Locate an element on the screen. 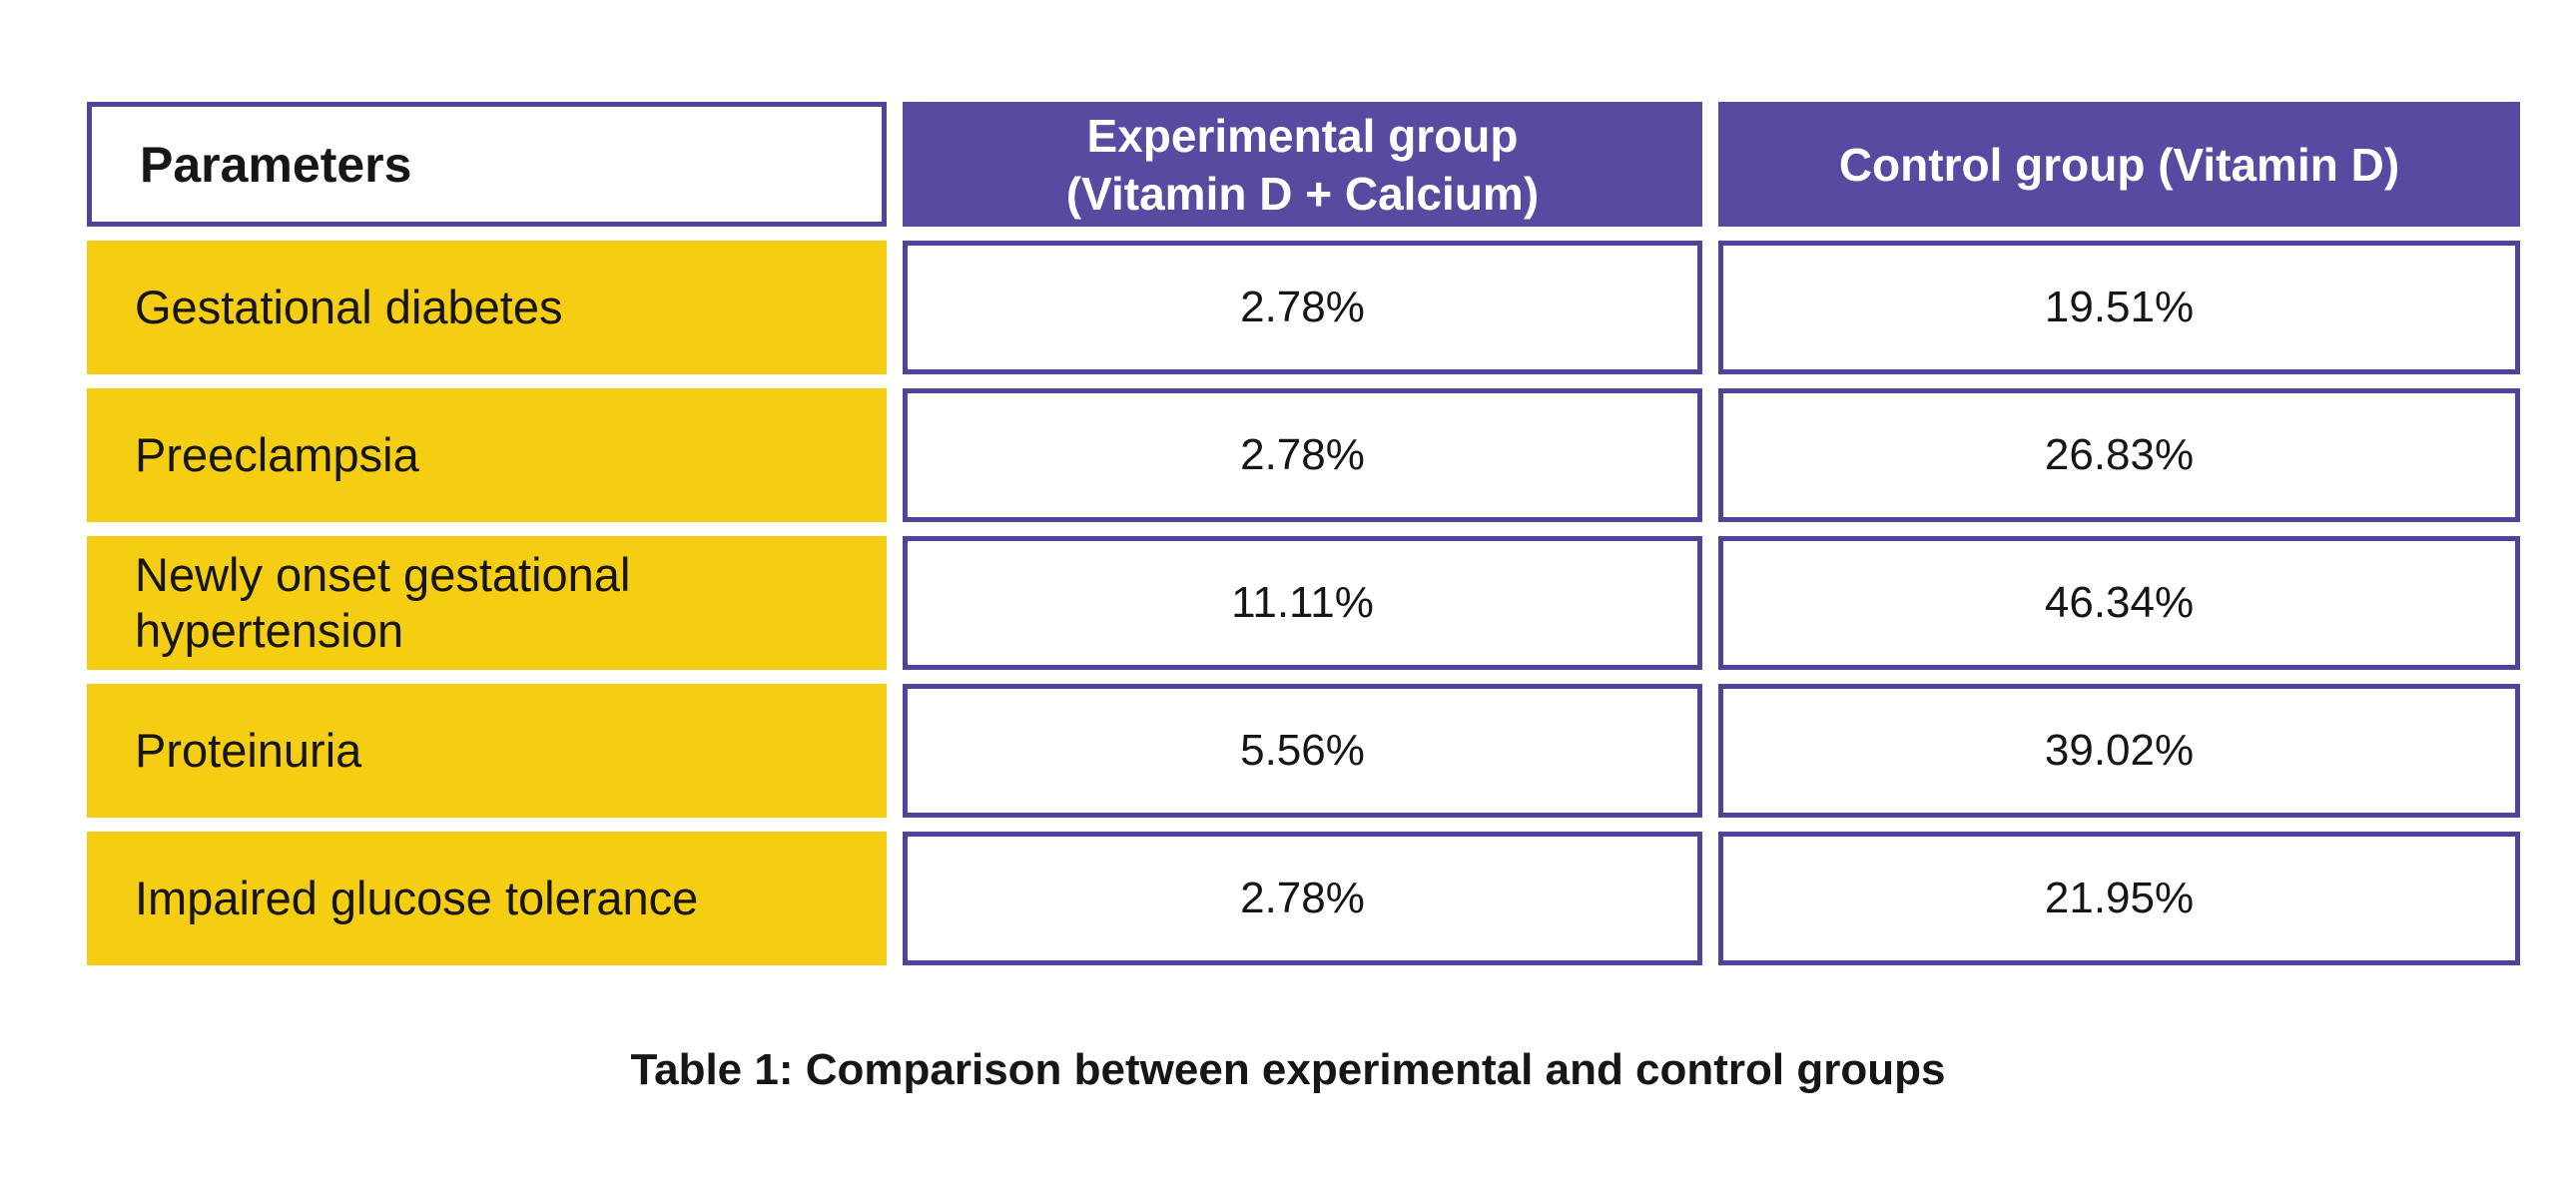 The image size is (2576, 1179). control-value-cell: 21.95% is located at coordinates (2119, 898).